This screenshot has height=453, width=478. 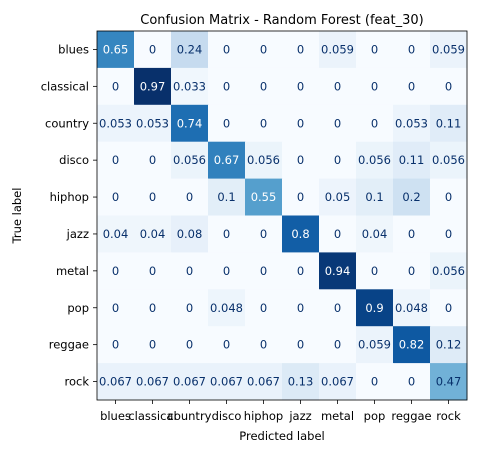 I want to click on cell-value-label: 0.94, so click(x=338, y=271).